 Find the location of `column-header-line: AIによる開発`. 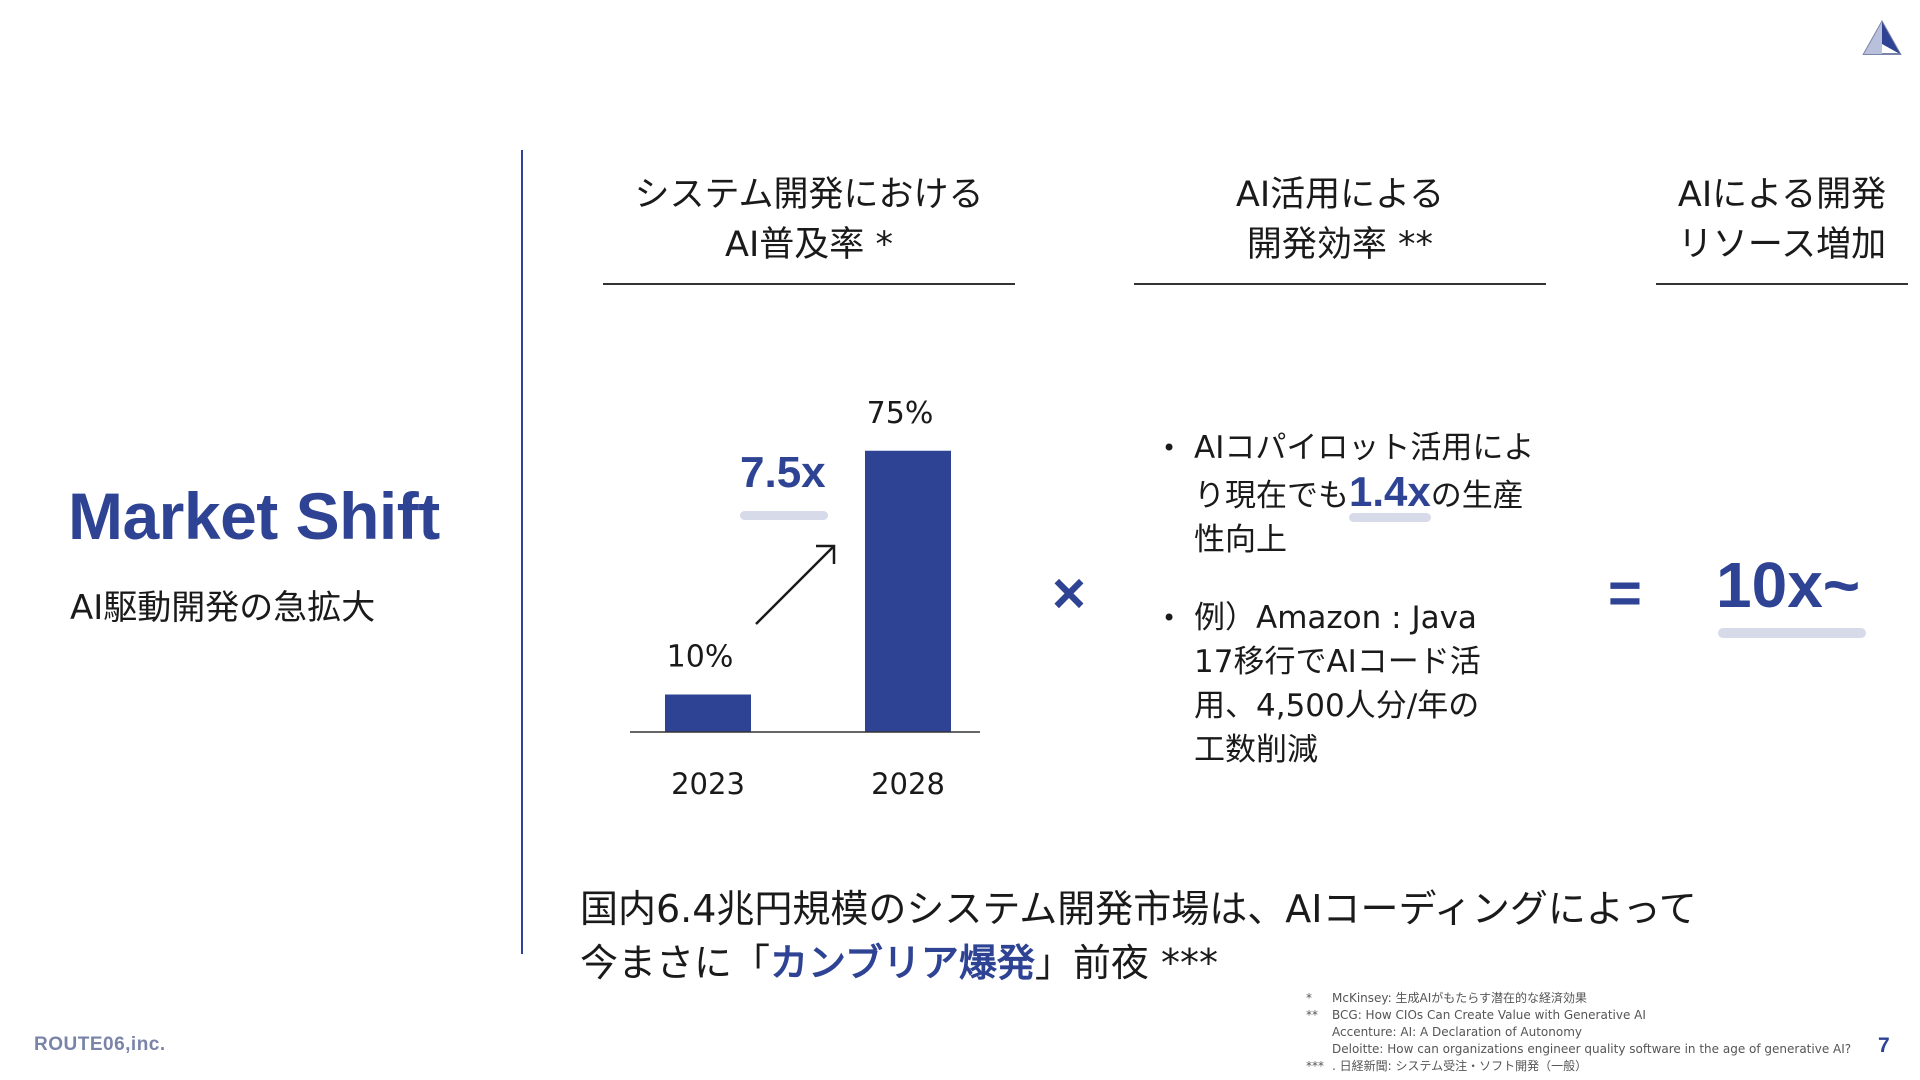

column-header-line: AIによる開発 is located at coordinates (1782, 195).